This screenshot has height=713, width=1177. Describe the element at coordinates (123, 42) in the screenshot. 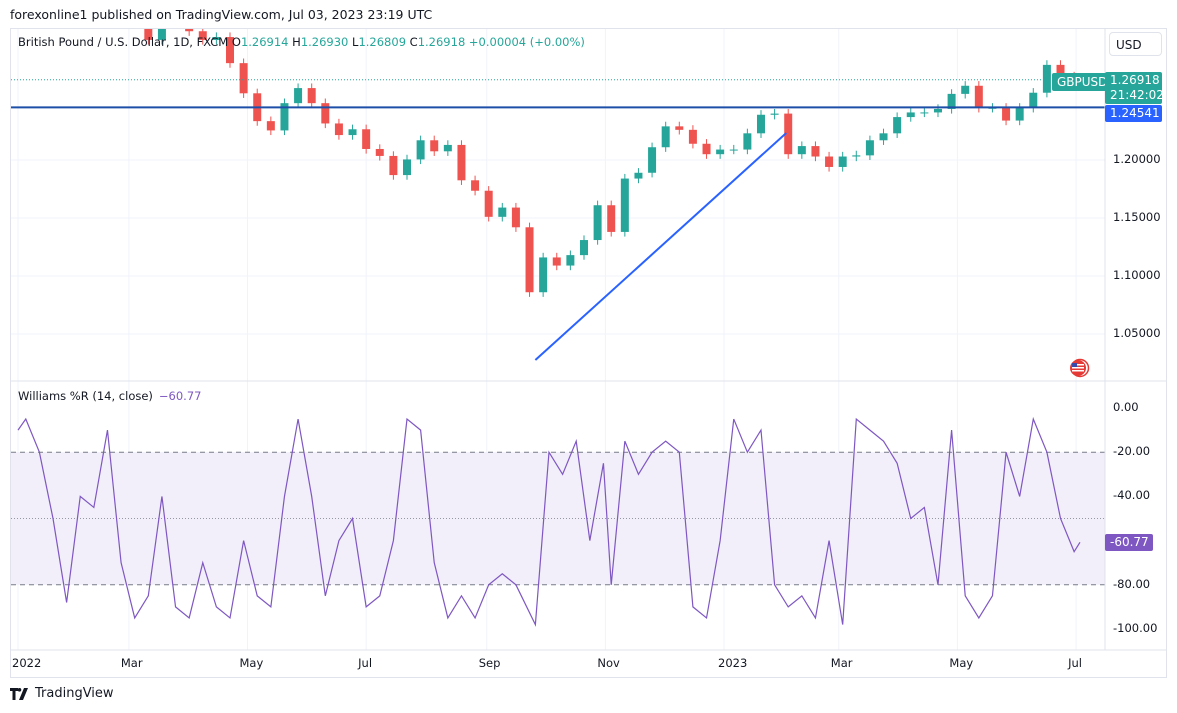

I see `symbol-title: British Pound / U.S. Dollar, 1D, FXCM` at that location.